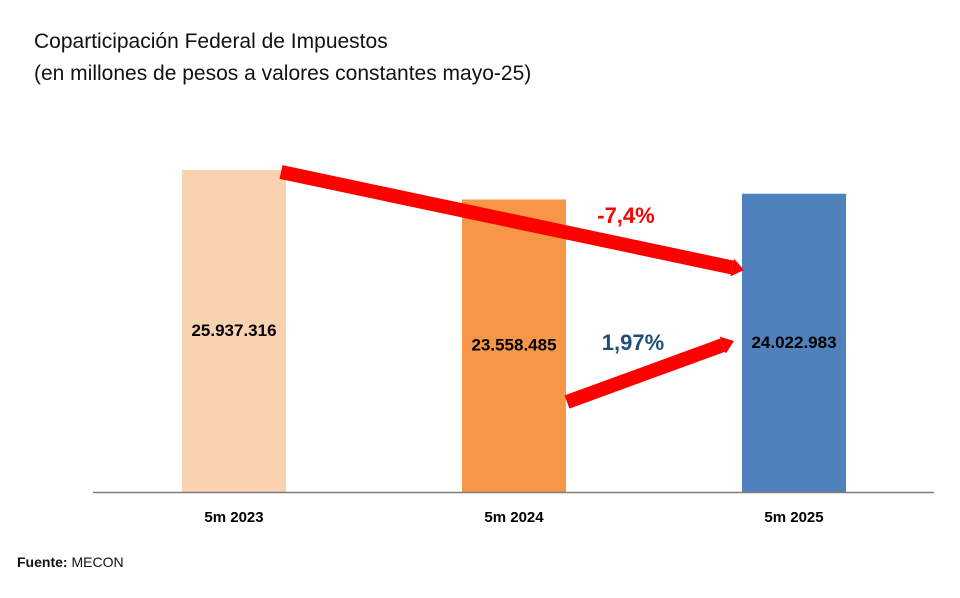  I want to click on bar-value-label-2: 23.558.485, so click(513, 345).